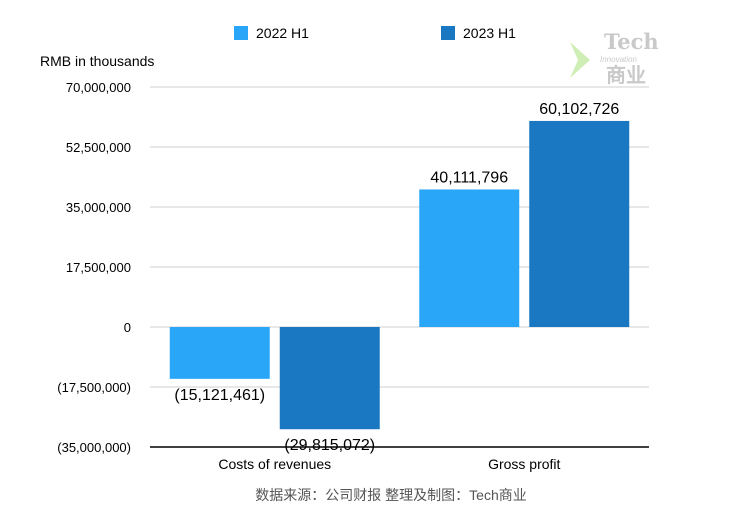 The image size is (742, 510). What do you see at coordinates (98, 267) in the screenshot?
I see `y-tick-label: 17,500,000` at bounding box center [98, 267].